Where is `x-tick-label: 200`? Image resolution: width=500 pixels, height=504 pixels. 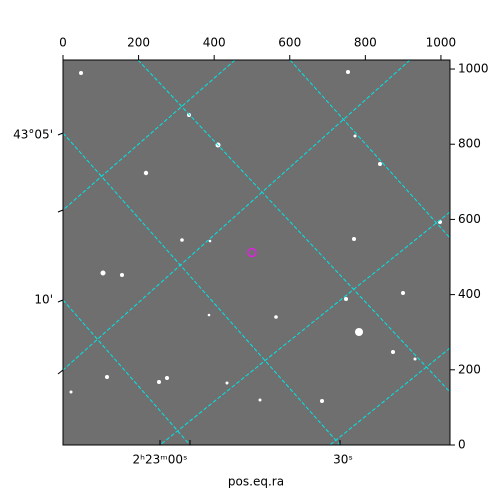
x-tick-label: 200 is located at coordinates (138, 43).